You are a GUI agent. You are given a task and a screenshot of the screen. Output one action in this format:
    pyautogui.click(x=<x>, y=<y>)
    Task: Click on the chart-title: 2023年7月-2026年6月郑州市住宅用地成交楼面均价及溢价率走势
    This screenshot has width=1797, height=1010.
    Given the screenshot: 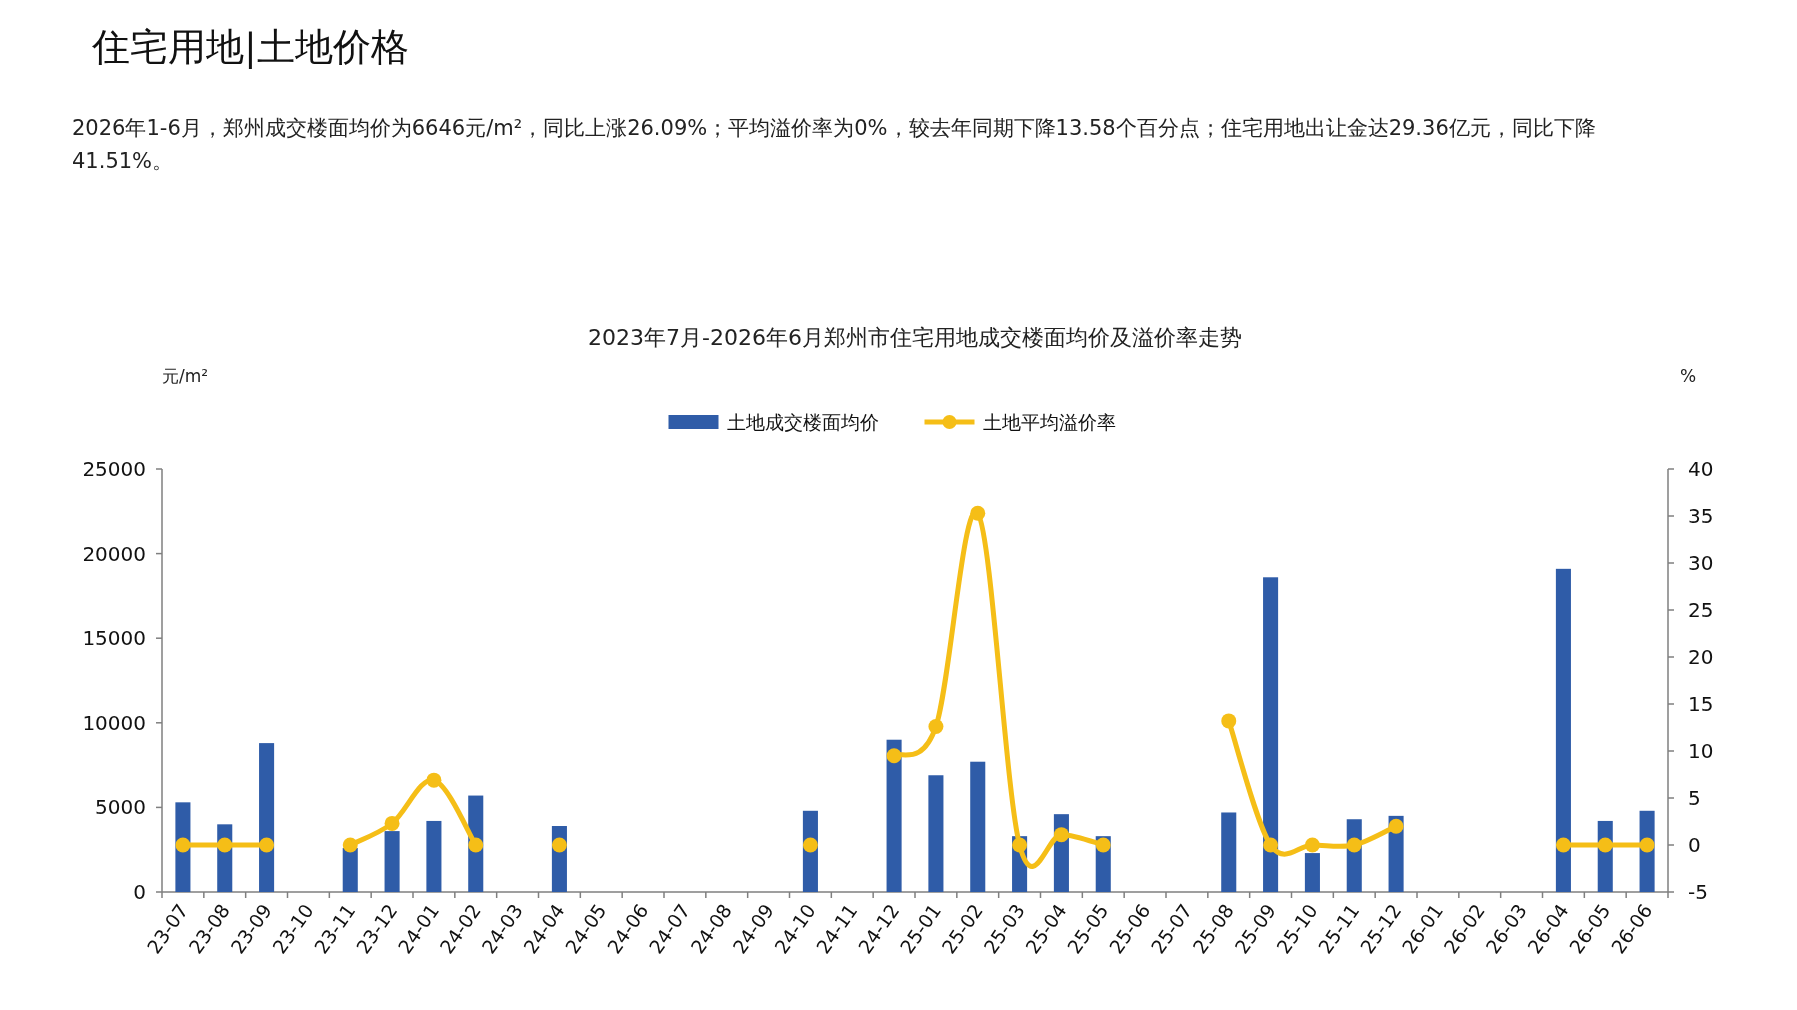 What is the action you would take?
    pyautogui.click(x=915, y=337)
    